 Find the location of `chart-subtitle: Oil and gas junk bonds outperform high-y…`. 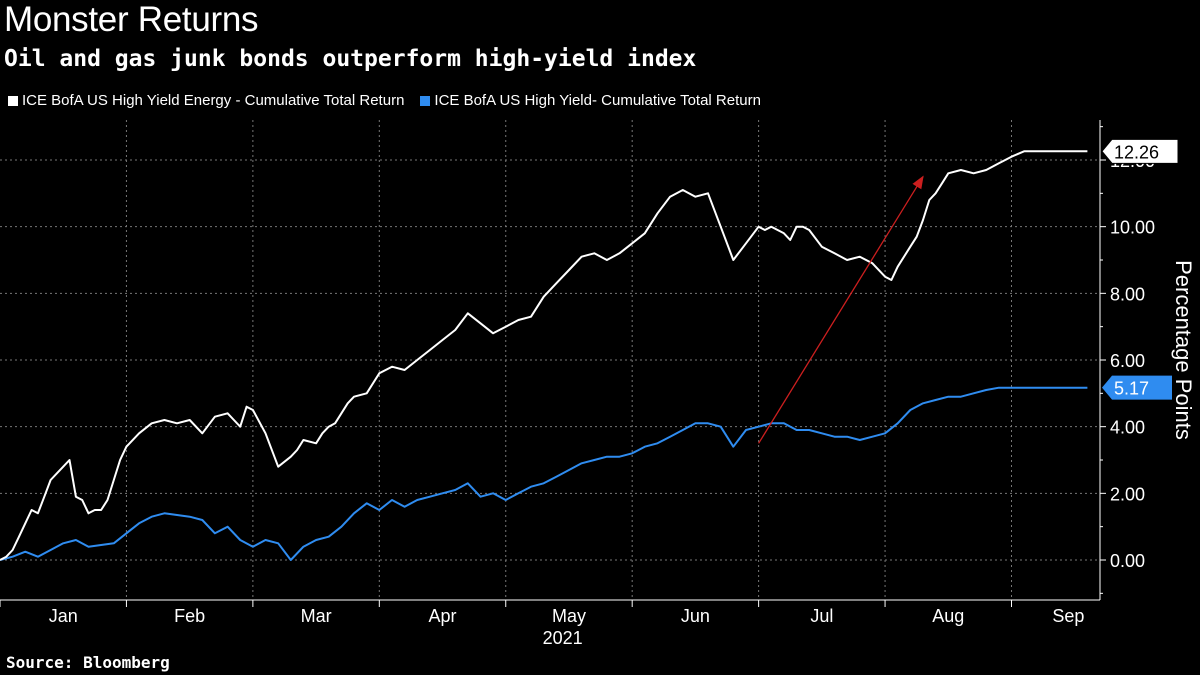

chart-subtitle: Oil and gas junk bonds outperform high-y… is located at coordinates (350, 59).